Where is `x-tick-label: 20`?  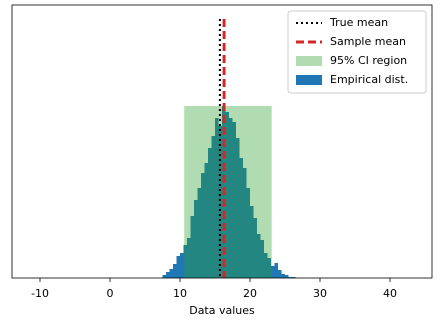 x-tick-label: 20 is located at coordinates (250, 293).